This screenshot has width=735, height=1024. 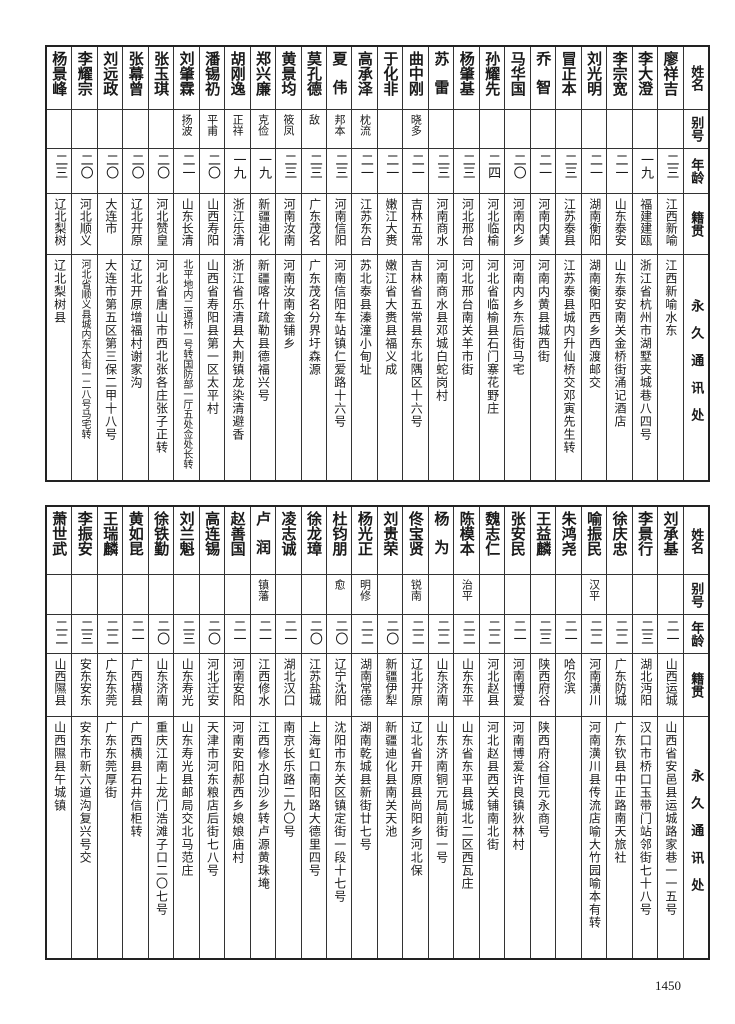 I want to click on cell-address-text: 山东泰安南关金桥街涌记酒店, so click(x=619, y=343).